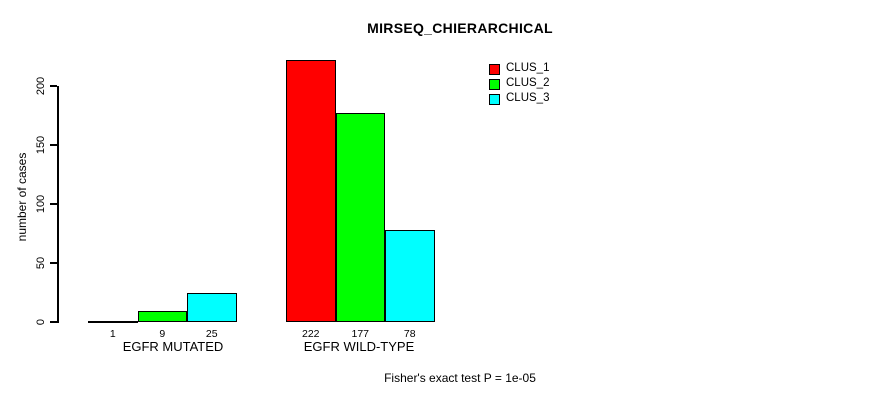 Image resolution: width=890 pixels, height=400 pixels. What do you see at coordinates (162, 334) in the screenshot?
I see `bar-value-label: 9` at bounding box center [162, 334].